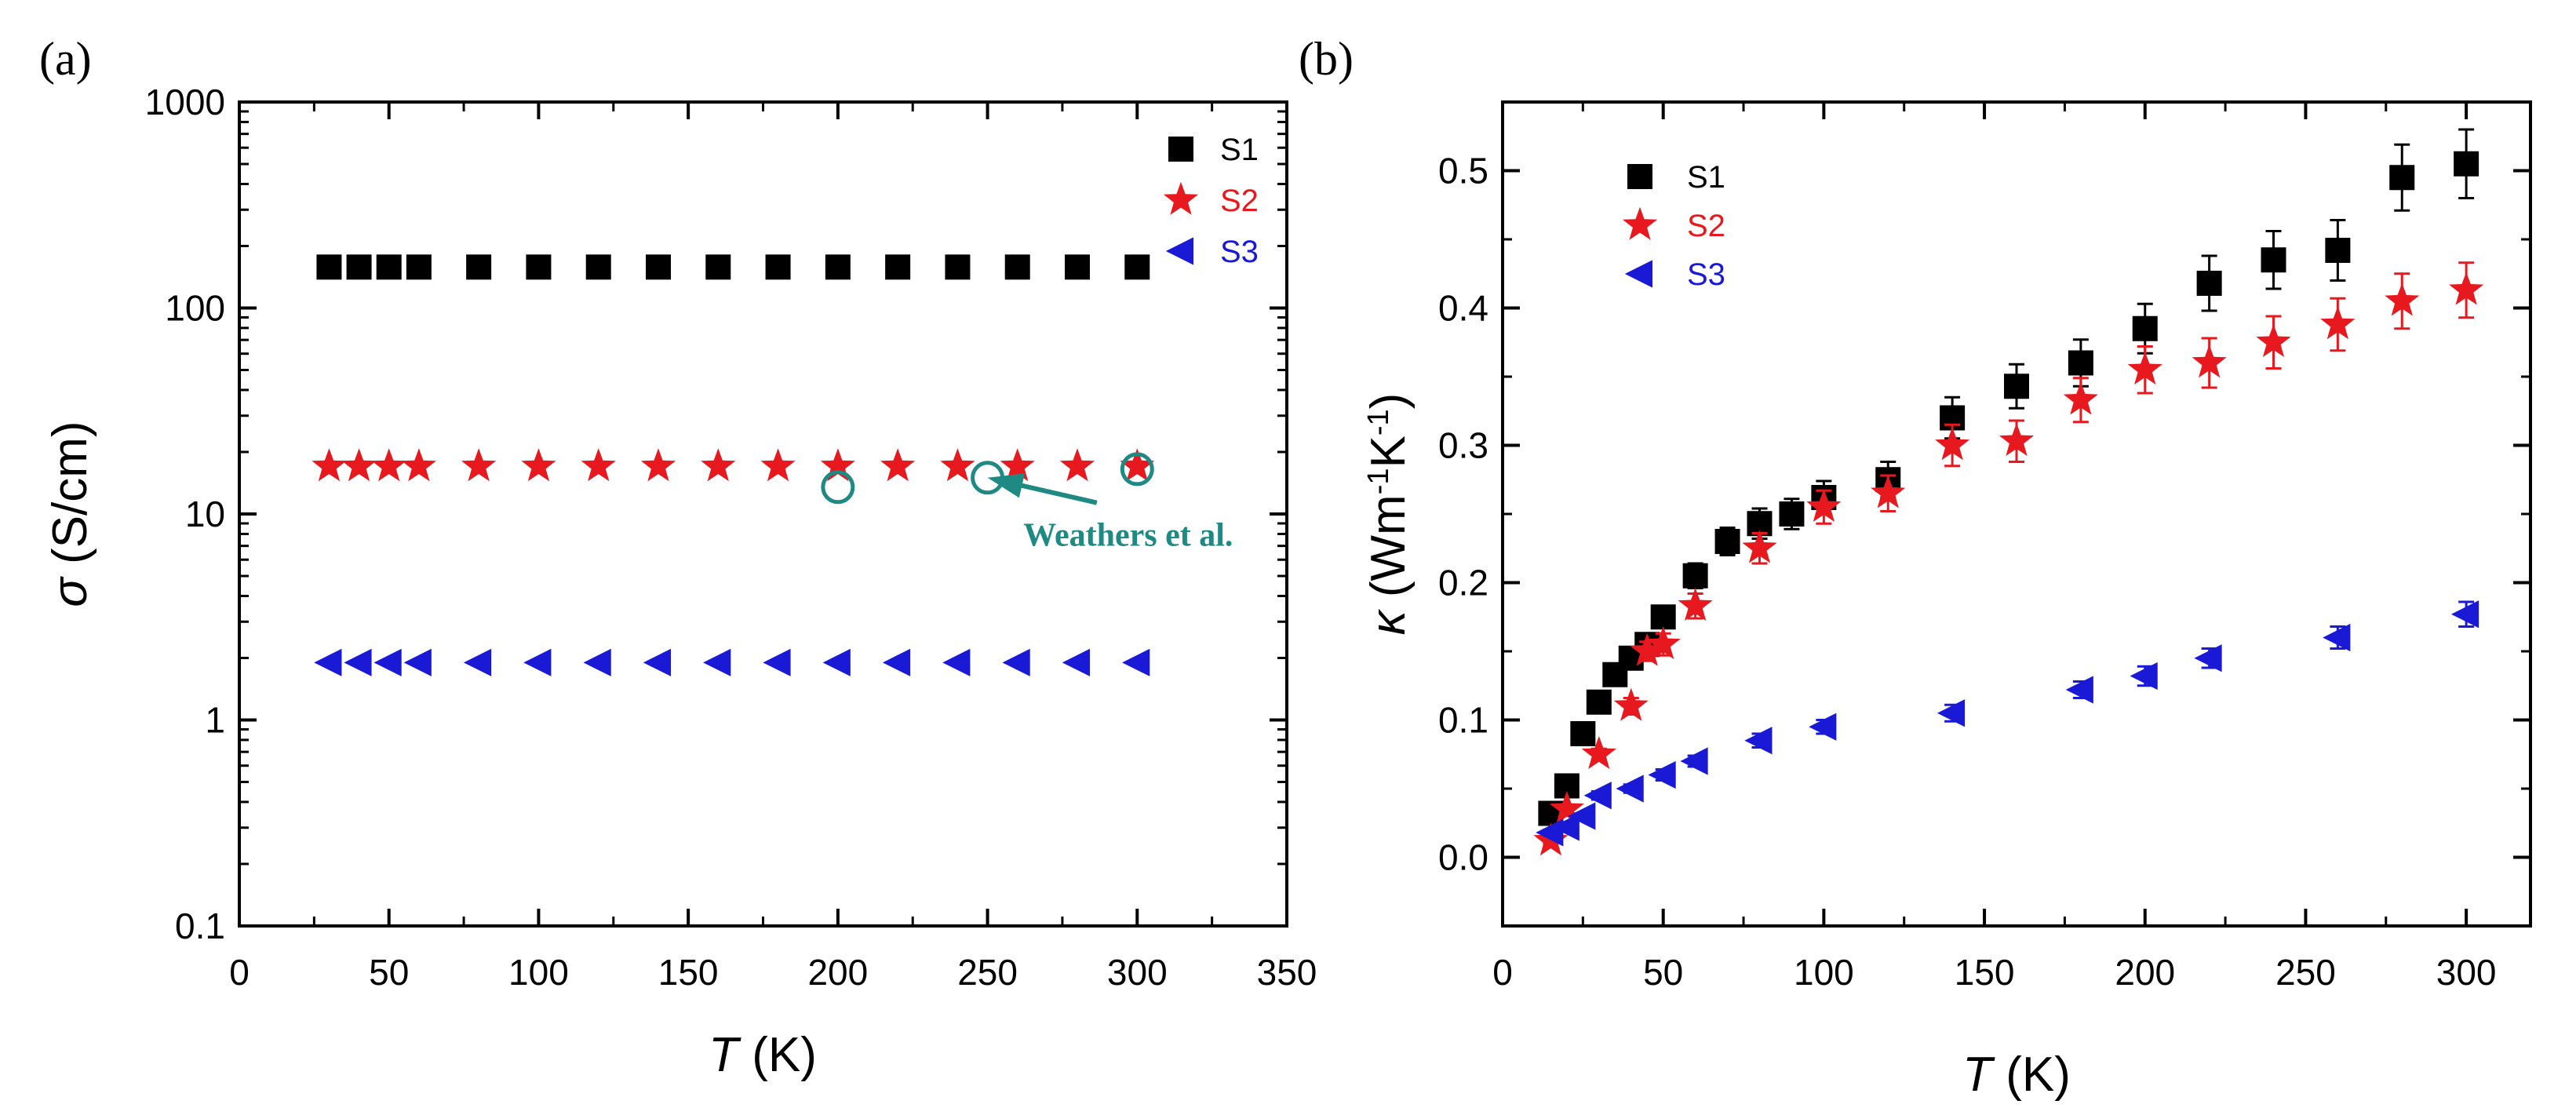 This screenshot has height=1108, width=2576. What do you see at coordinates (239, 972) in the screenshot?
I see `x-tick-label: 0` at bounding box center [239, 972].